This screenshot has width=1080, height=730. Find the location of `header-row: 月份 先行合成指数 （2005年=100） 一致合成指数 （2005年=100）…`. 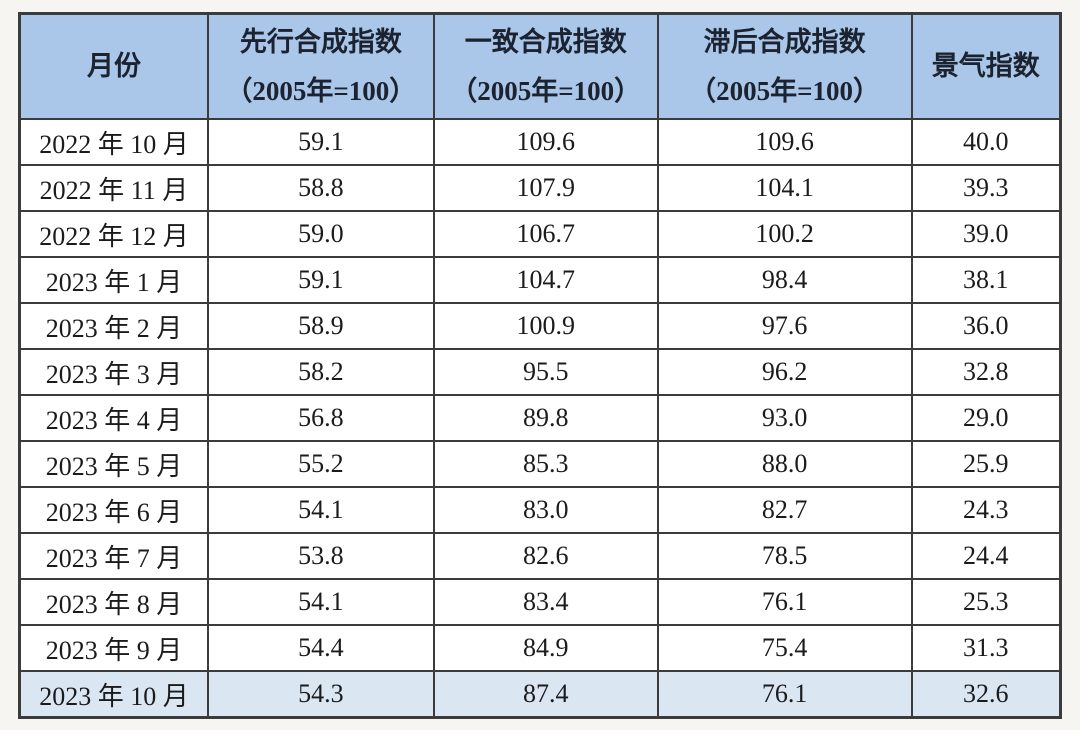

header-row: 月份 先行合成指数 （2005年=100） 一致合成指数 （2005年=100）… is located at coordinates (540, 66).